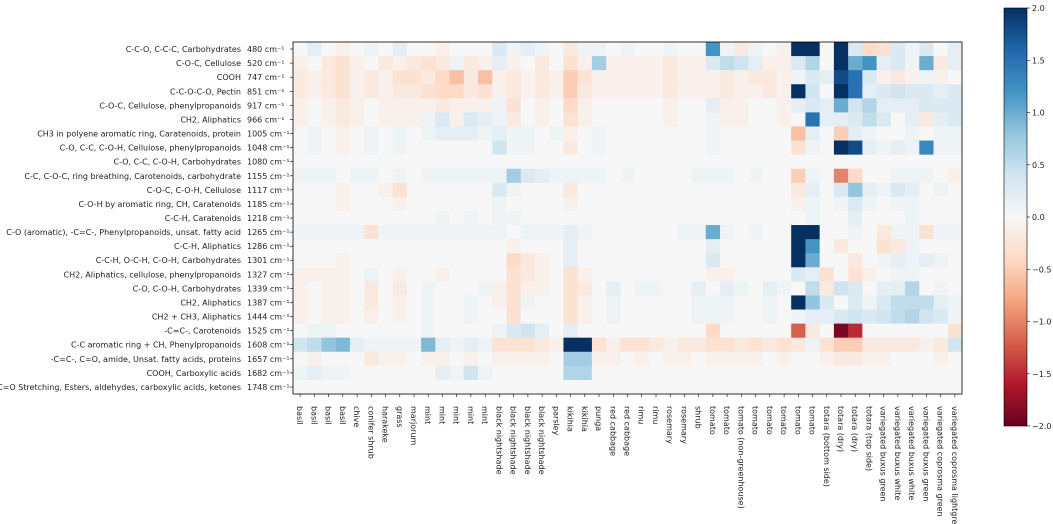  Describe the element at coordinates (210, 303) in the screenshot. I see `y-label-compound: CH2, Aliphatics` at that location.